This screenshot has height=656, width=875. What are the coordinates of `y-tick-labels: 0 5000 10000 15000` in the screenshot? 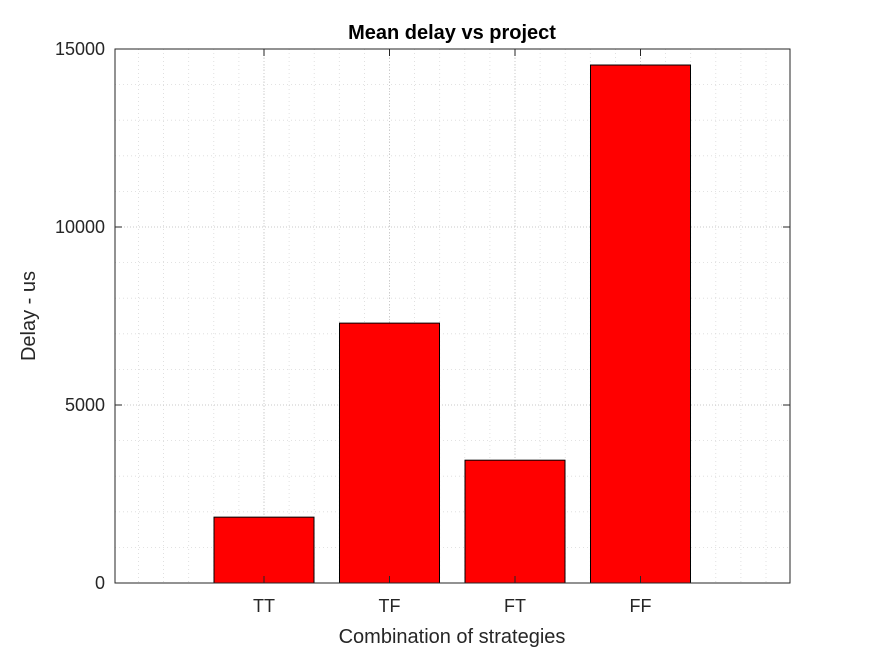 It's located at (80, 316).